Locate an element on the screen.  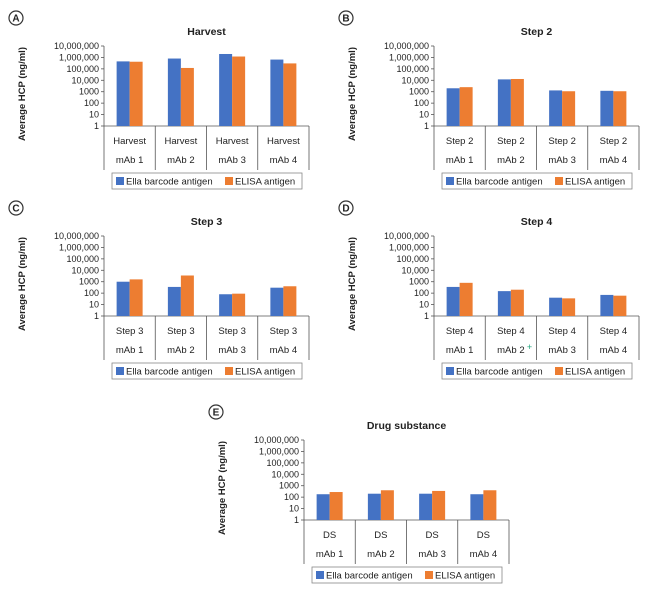
group-label: mAb 4 is located at coordinates (613, 350).